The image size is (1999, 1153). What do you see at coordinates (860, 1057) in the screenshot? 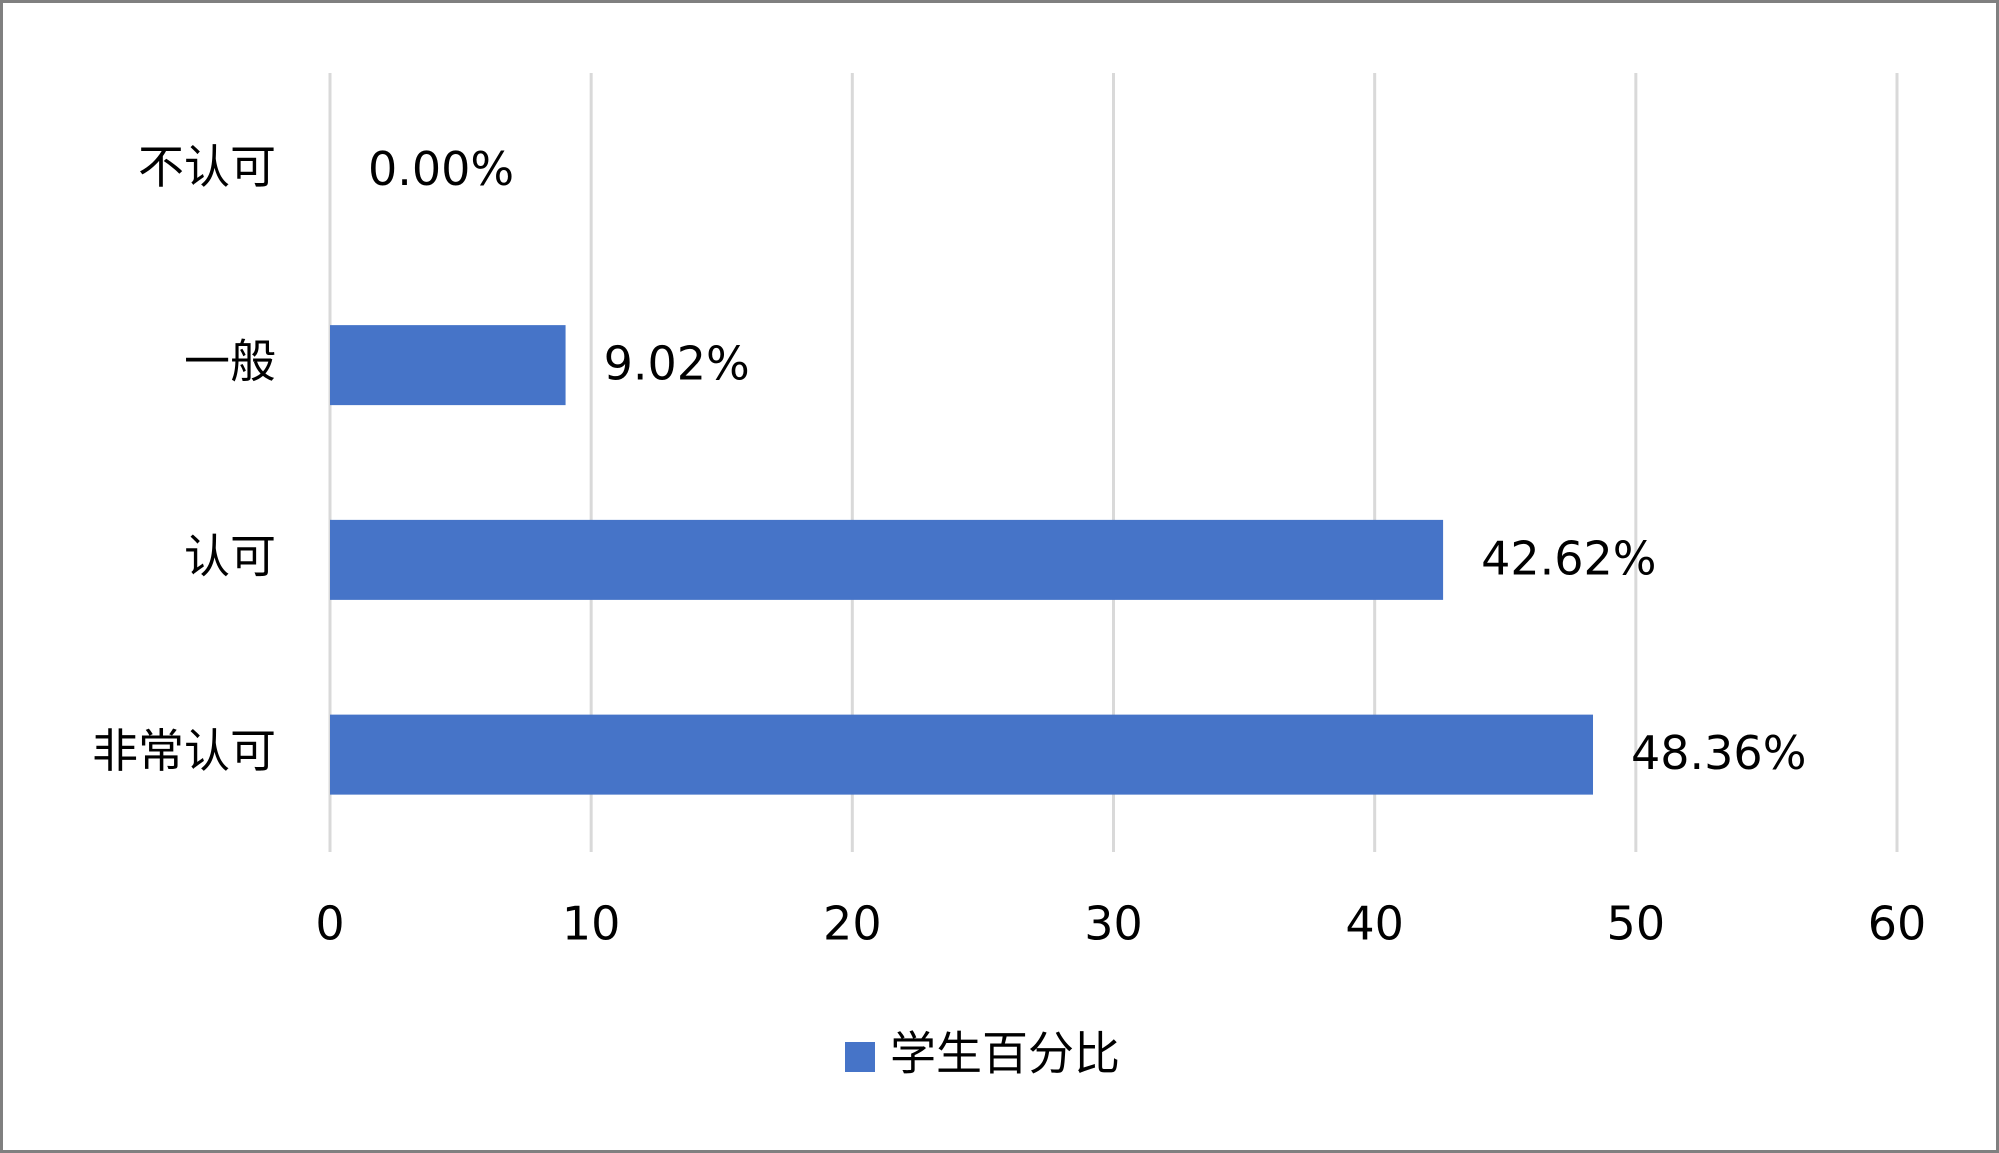
I see `legend-swatch` at bounding box center [860, 1057].